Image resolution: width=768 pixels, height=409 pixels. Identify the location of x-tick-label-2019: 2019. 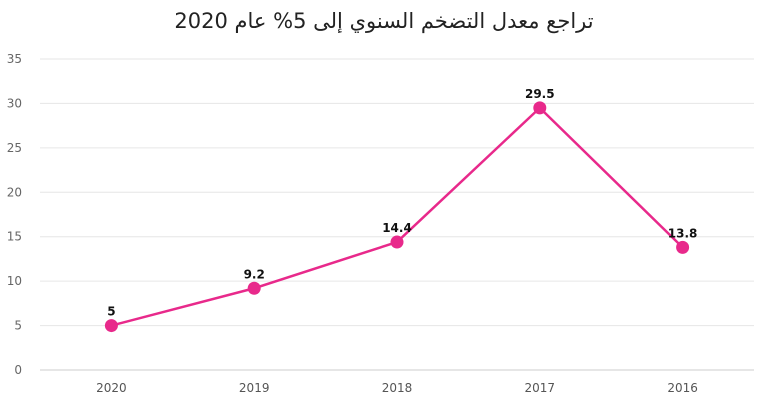
(254, 388).